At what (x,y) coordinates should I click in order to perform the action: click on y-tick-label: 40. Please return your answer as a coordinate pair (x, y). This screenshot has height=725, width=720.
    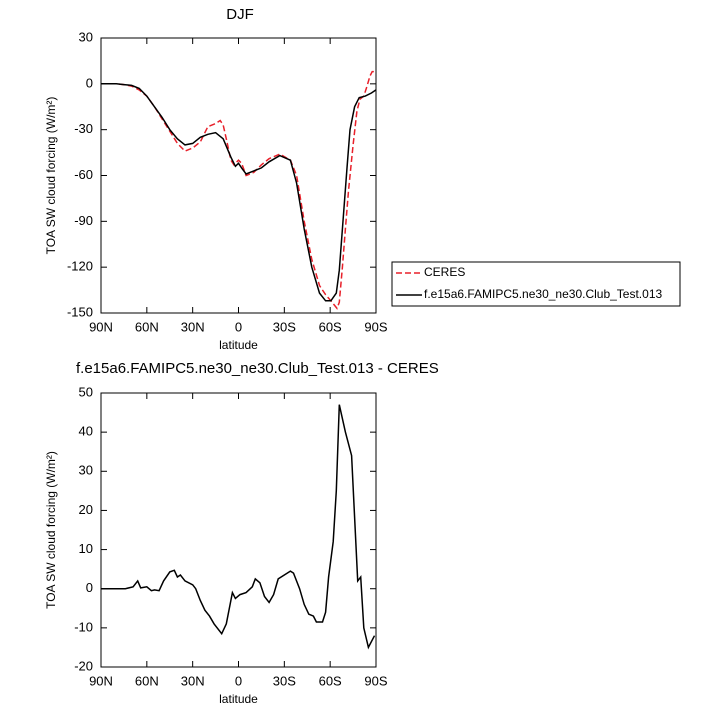
    Looking at the image, I should click on (86, 431).